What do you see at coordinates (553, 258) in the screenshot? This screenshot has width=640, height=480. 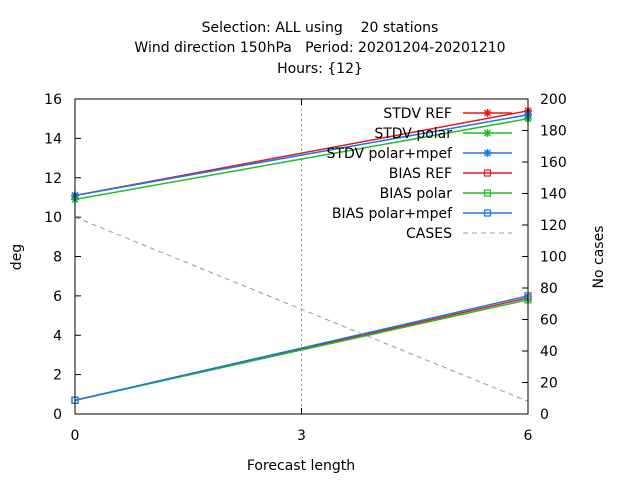 I see `y2-tick-label: 100` at bounding box center [553, 258].